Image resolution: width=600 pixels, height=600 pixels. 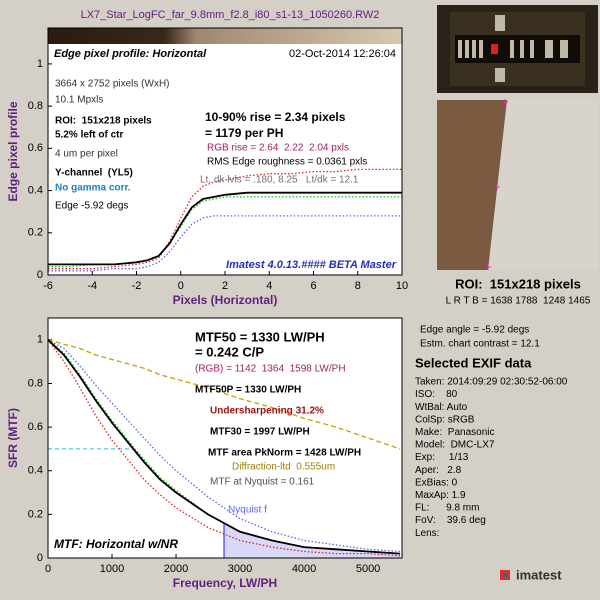 I want to click on x-tick-label: -4, so click(x=92, y=286).